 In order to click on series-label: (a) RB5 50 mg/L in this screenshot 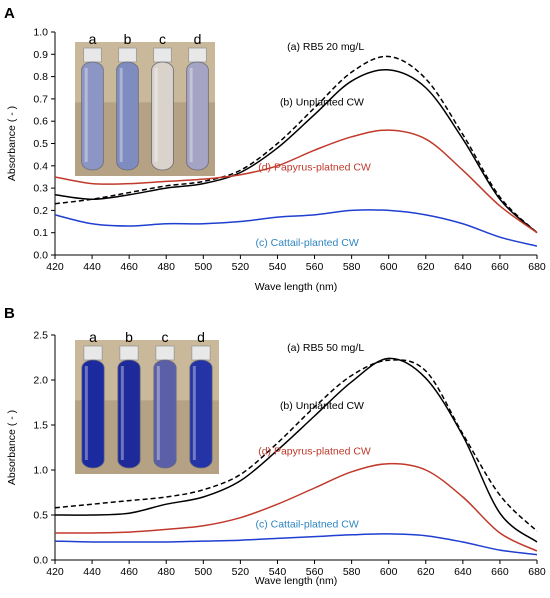, I will do `click(325, 348)`.